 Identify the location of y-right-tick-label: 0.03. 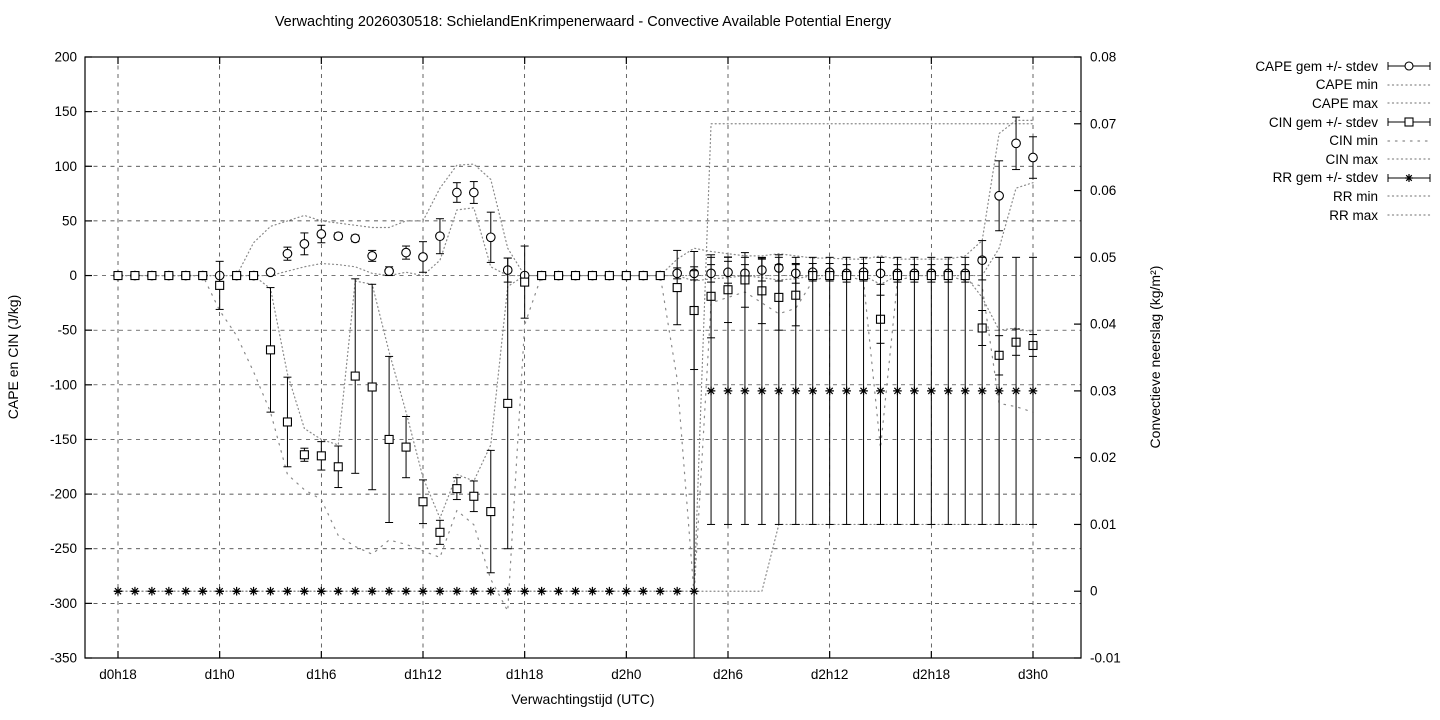
(1103, 390).